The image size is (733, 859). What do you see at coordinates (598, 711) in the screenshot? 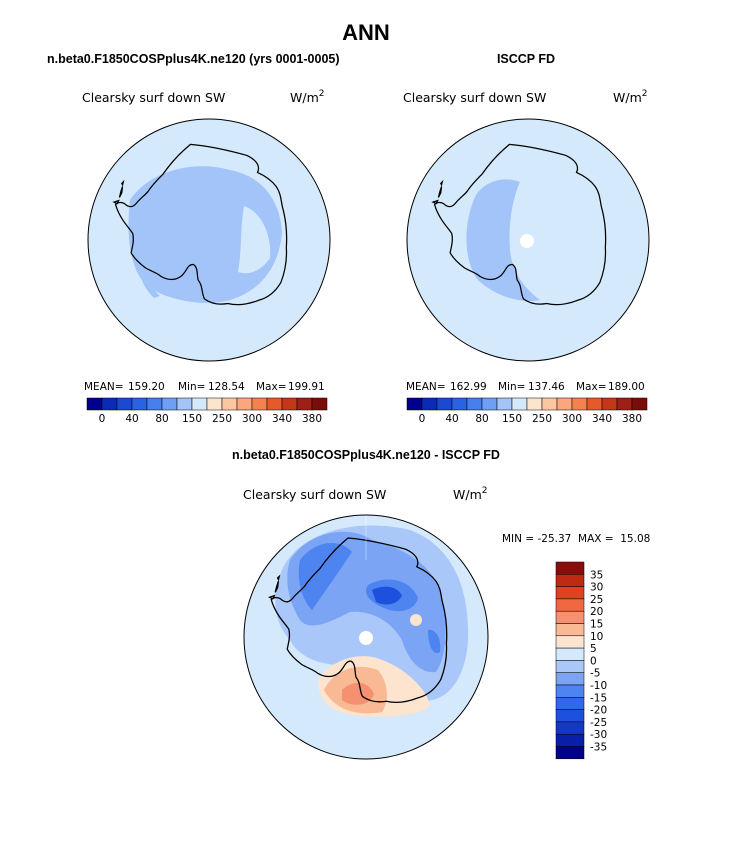
I see `colorbar-label: -20` at bounding box center [598, 711].